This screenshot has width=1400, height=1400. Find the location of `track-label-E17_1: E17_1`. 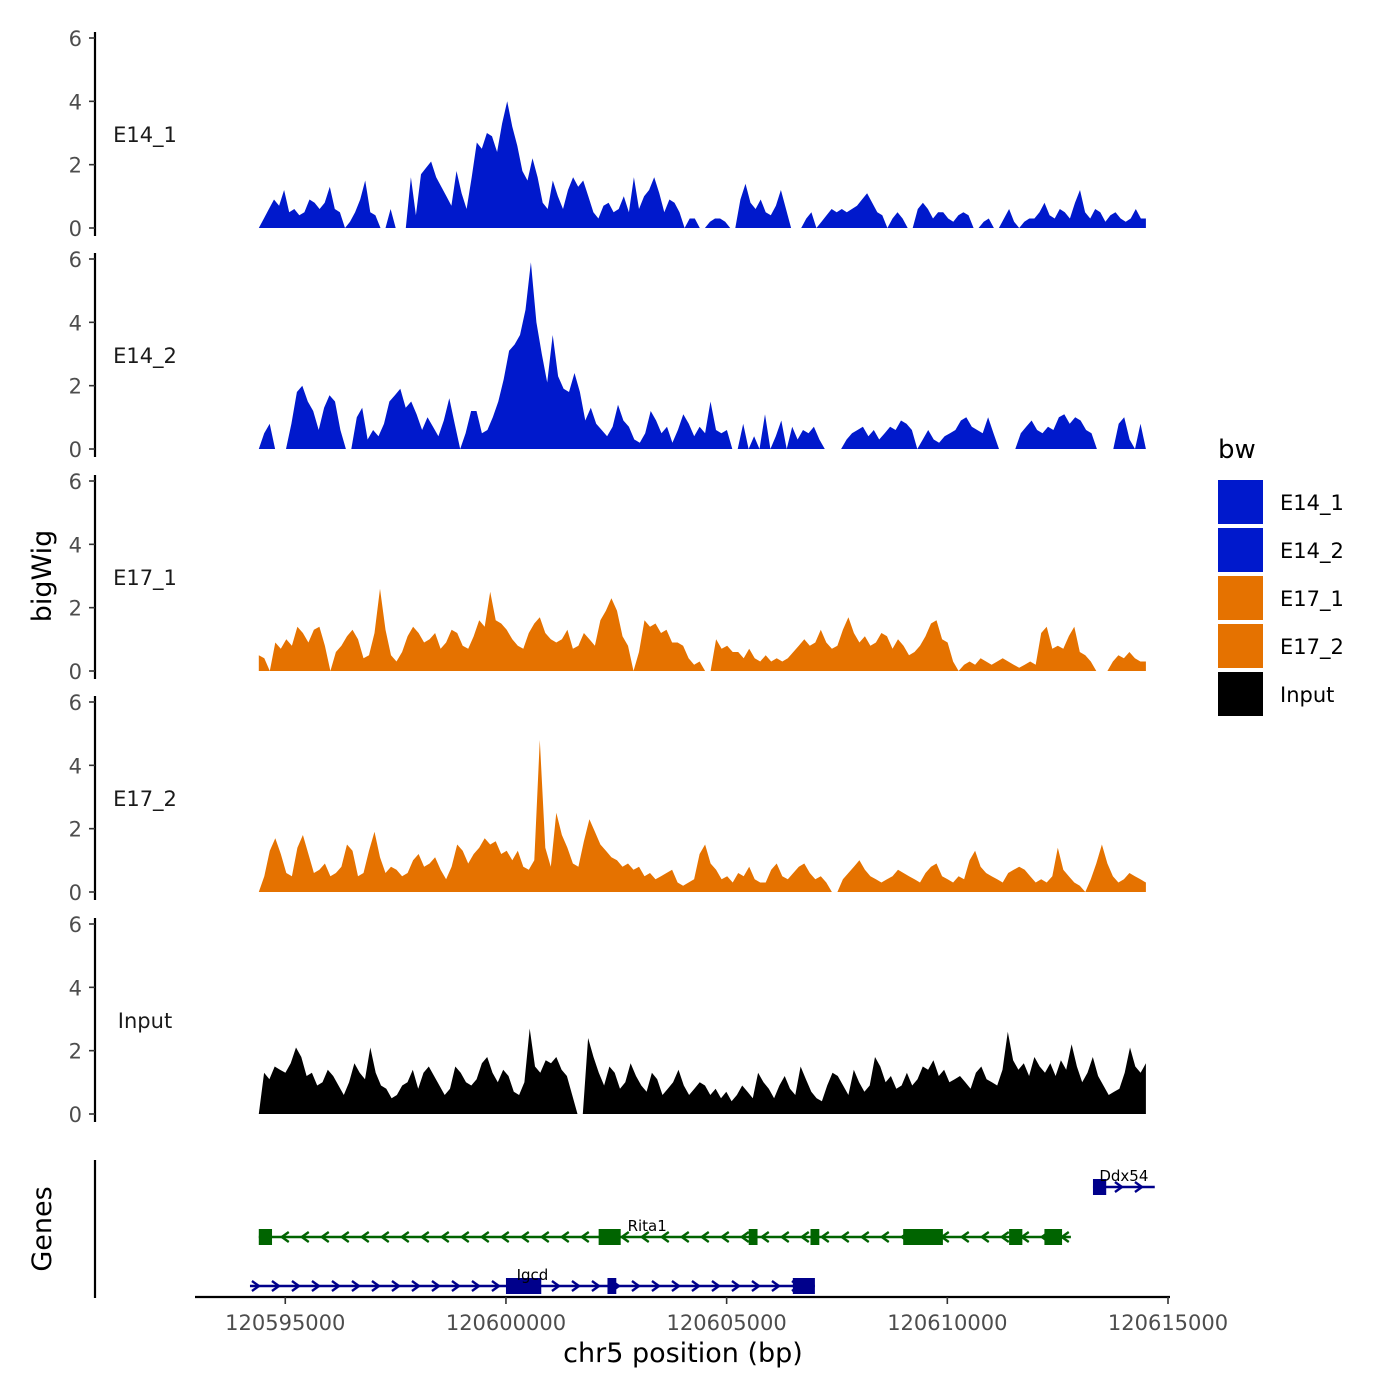

track-label-E17_1: E17_1 is located at coordinates (145, 578).